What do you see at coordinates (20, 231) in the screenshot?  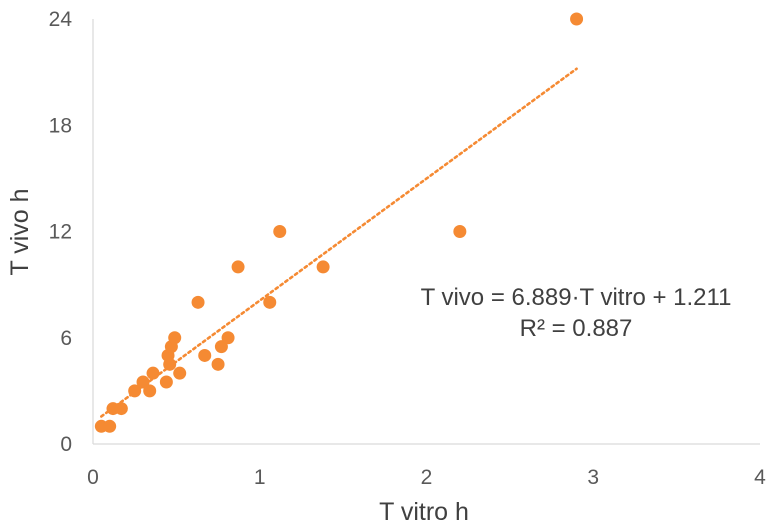 I see `y-axis-title: T vivo h` at bounding box center [20, 231].